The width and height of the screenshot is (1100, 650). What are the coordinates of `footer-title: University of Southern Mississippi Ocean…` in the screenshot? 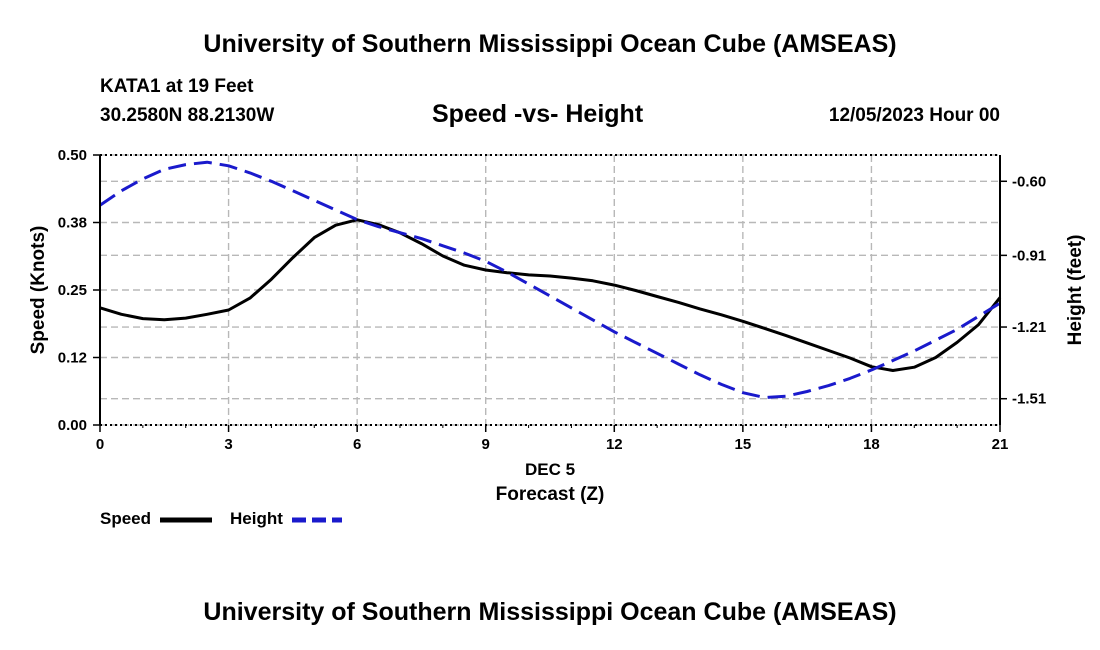 It's located at (550, 612).